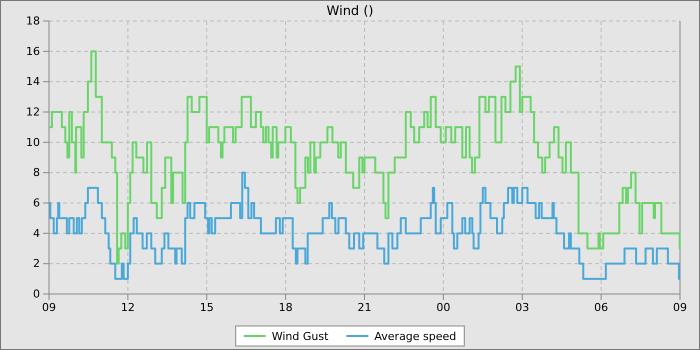 The height and width of the screenshot is (350, 700). I want to click on y-tick-label: 2, so click(36, 263).